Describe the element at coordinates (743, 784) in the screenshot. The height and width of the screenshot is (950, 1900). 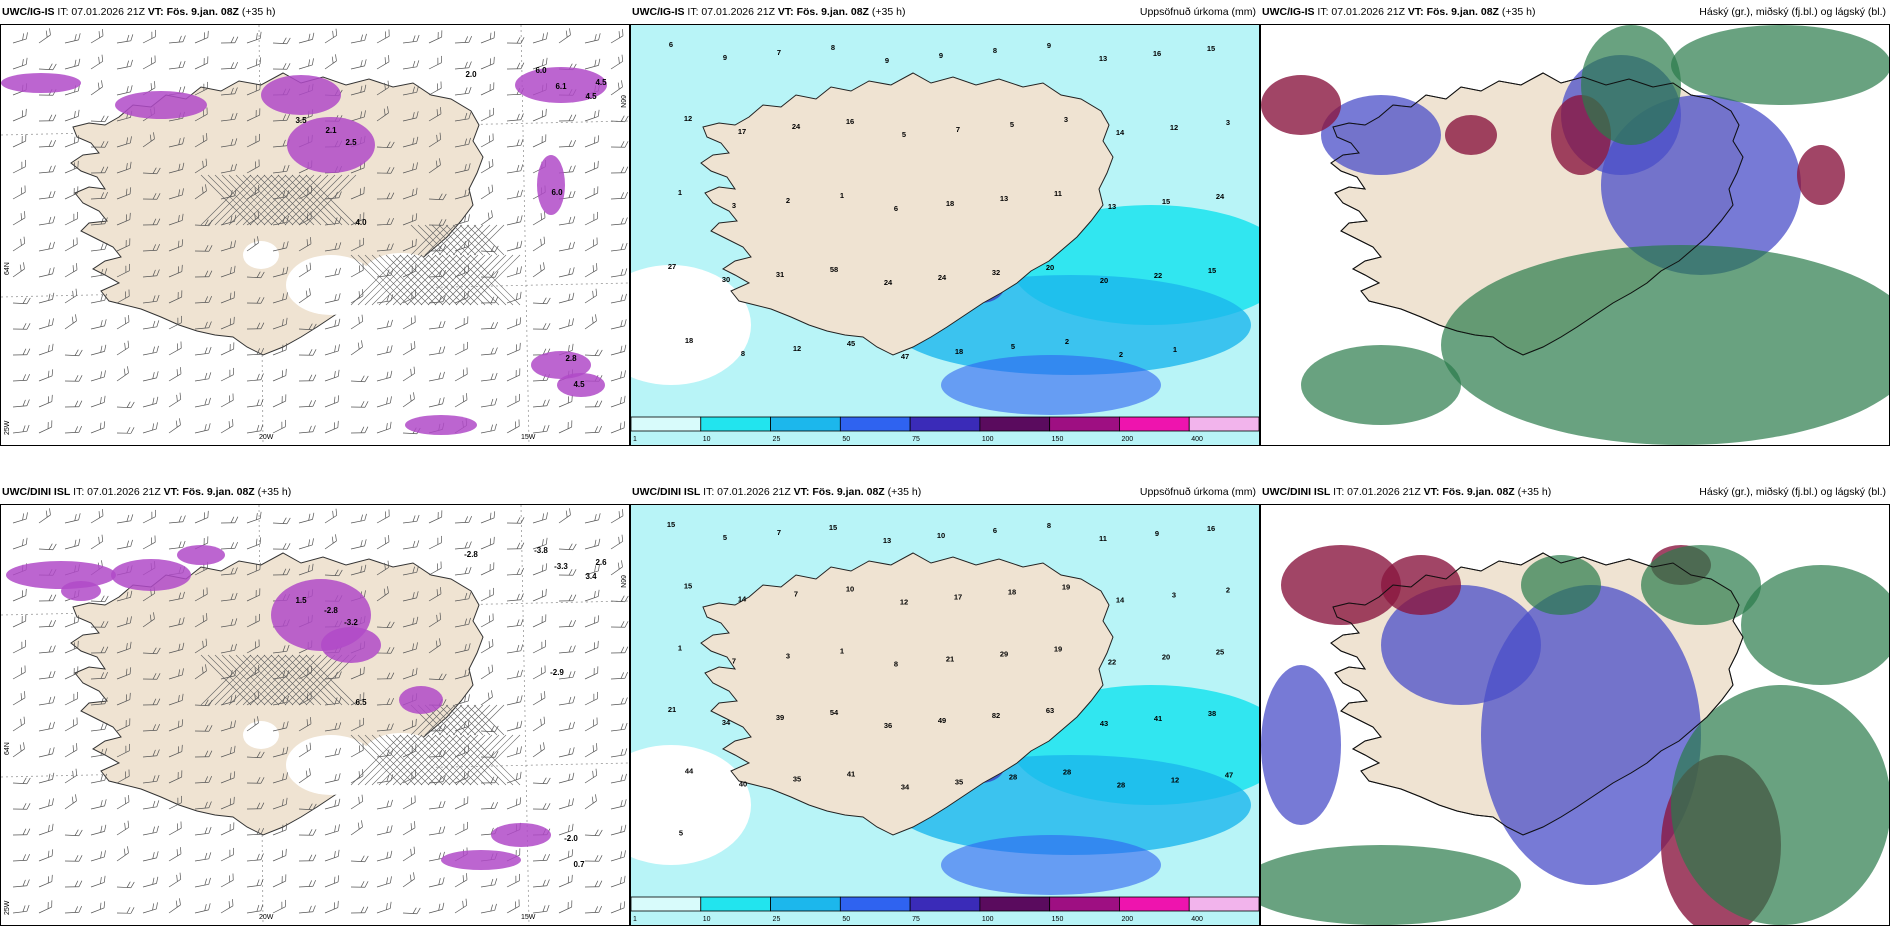
I see `precip-amount-label: 40` at that location.